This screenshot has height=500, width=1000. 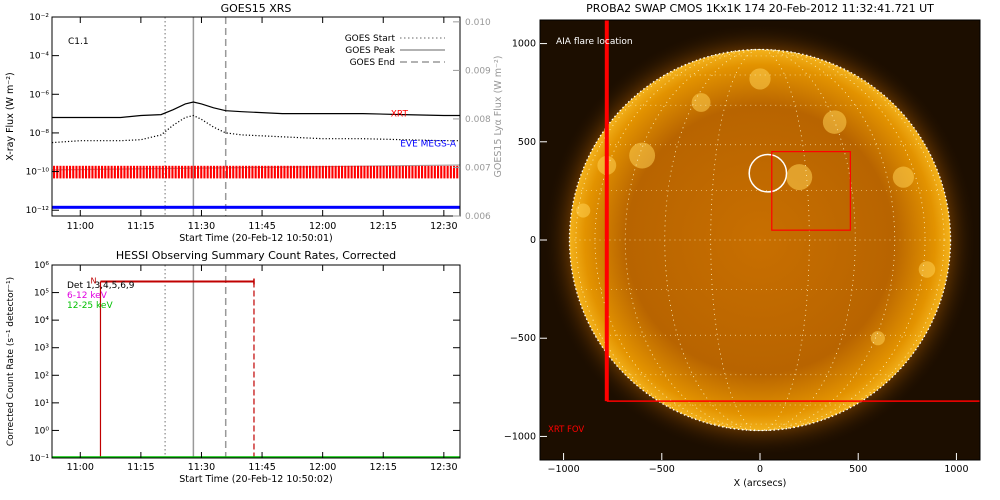 What do you see at coordinates (768, 173) in the screenshot?
I see `aia-flare-circle` at bounding box center [768, 173].